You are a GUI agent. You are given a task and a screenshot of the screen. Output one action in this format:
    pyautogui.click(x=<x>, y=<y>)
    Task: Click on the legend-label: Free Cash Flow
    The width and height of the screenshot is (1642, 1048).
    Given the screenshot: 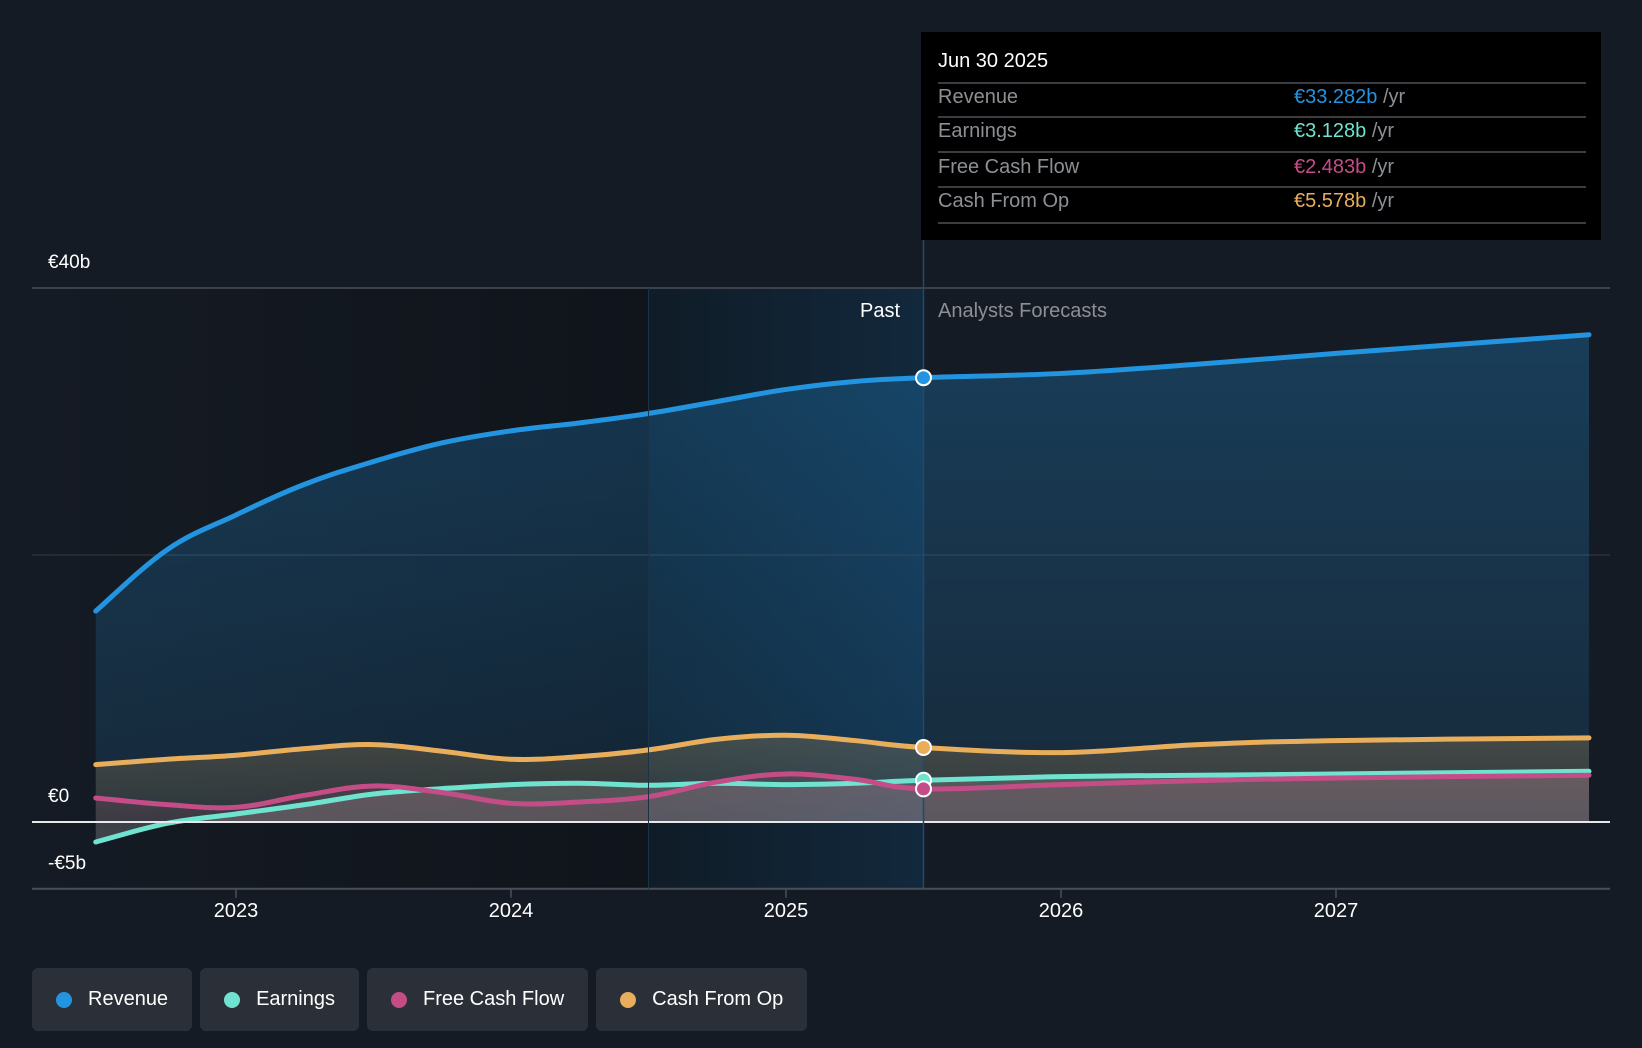 What is the action you would take?
    pyautogui.click(x=494, y=999)
    